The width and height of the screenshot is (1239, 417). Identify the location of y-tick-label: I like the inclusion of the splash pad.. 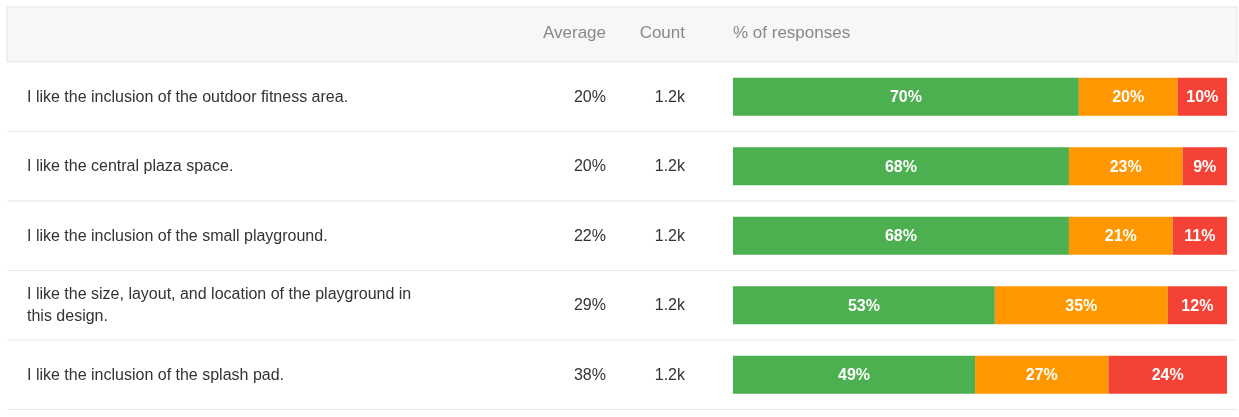
(156, 374).